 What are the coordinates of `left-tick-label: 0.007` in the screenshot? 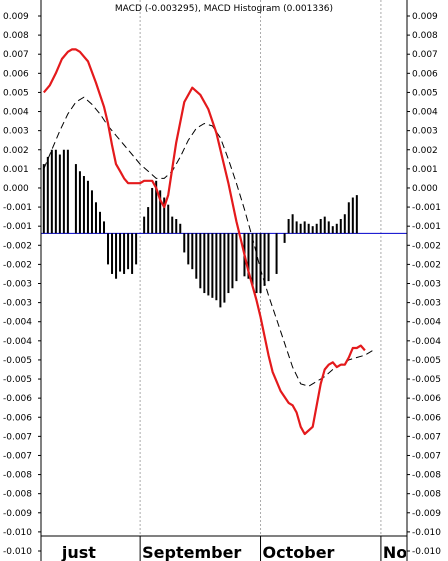 It's located at (16, 55).